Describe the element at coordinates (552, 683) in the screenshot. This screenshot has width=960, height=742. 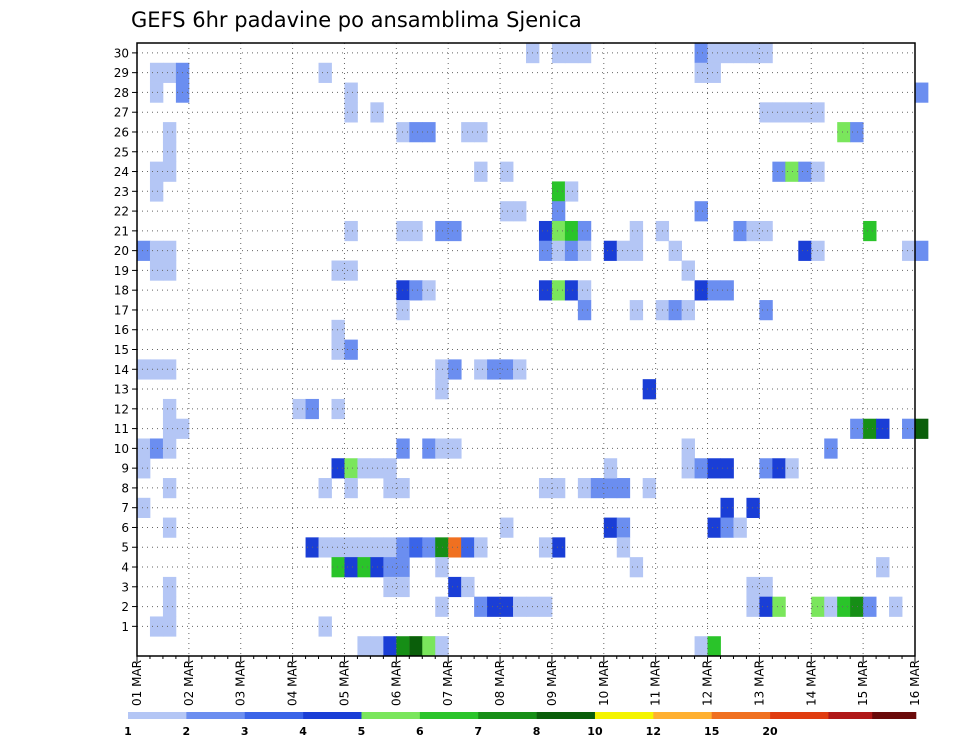
I see `x-tick-label: 09 MAR` at that location.